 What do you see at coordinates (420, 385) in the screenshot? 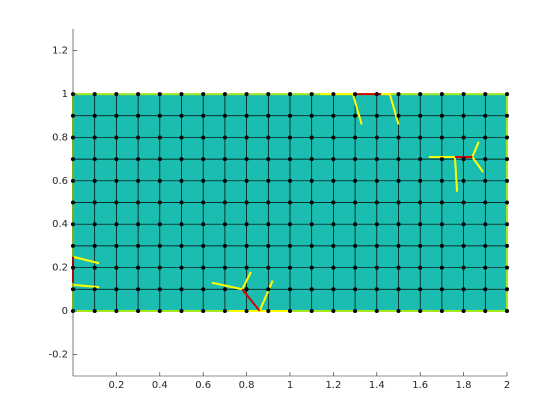
I see `x-tick-label: 1.6` at bounding box center [420, 385].